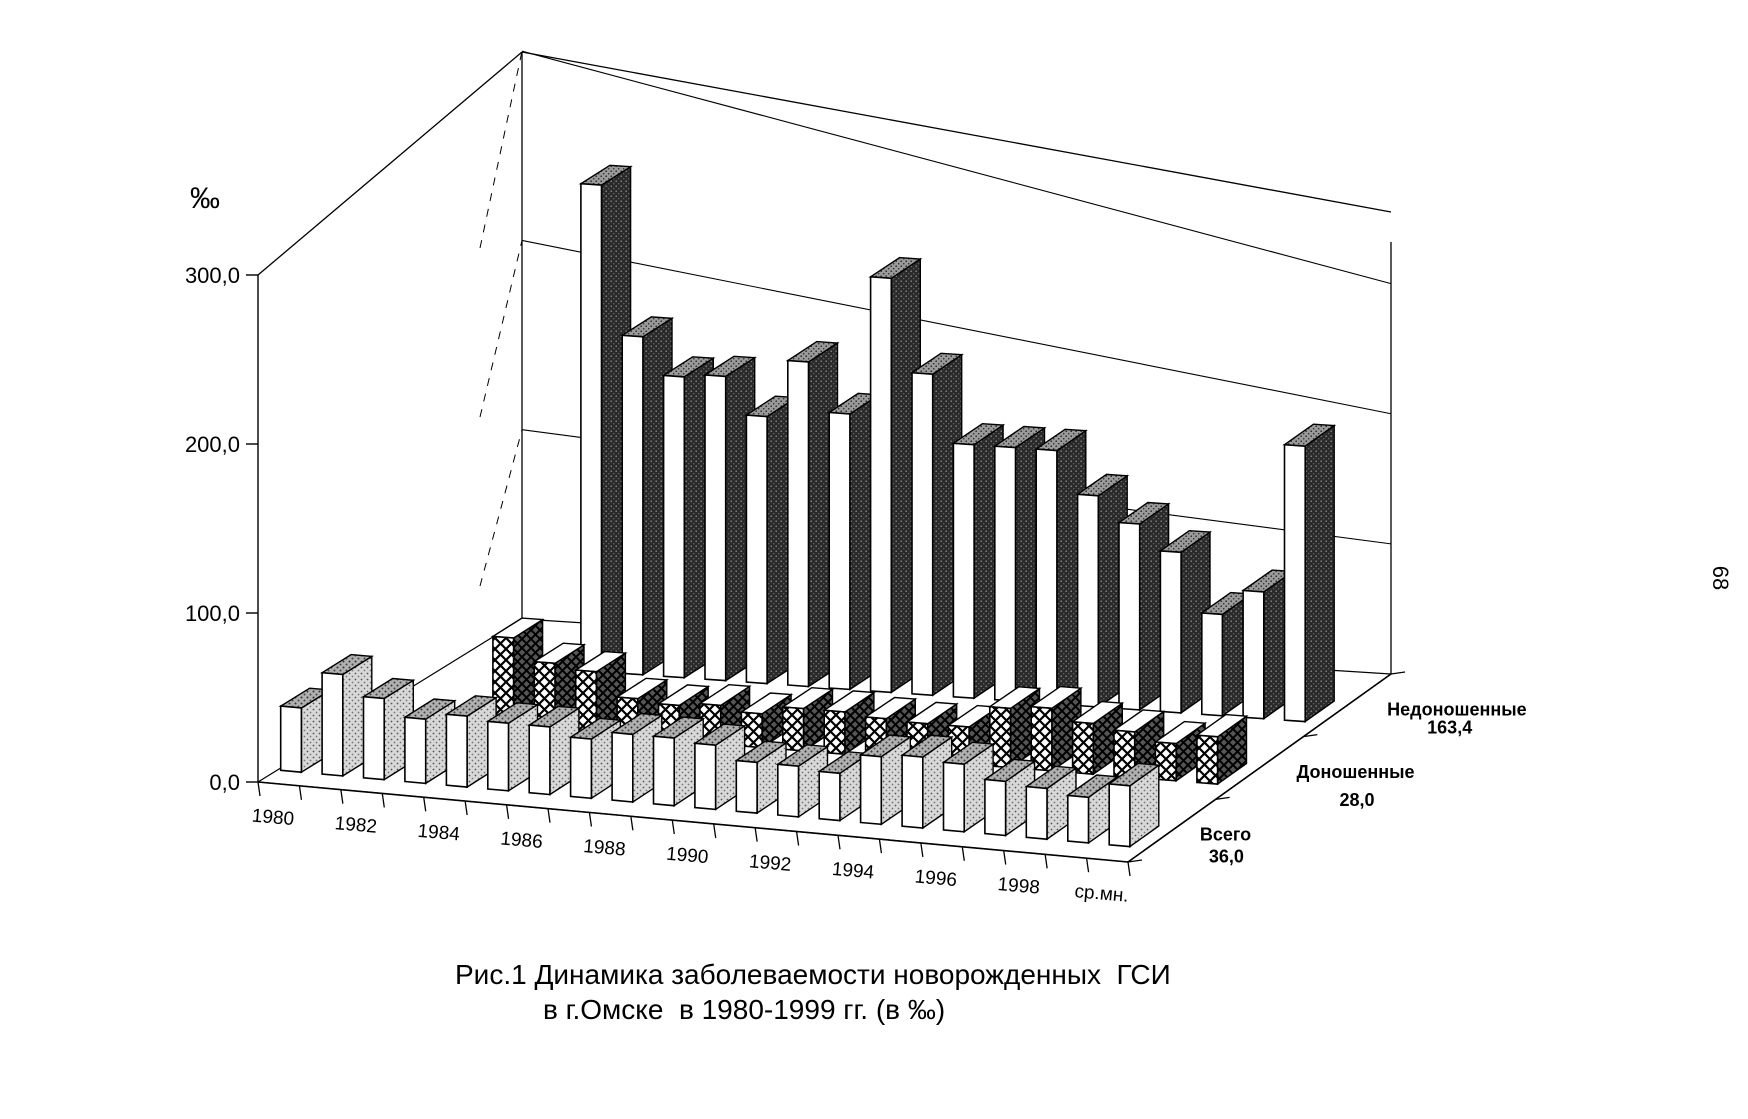  Describe the element at coordinates (212, 444) in the screenshot. I see `y-tick-label: 200,0` at that location.